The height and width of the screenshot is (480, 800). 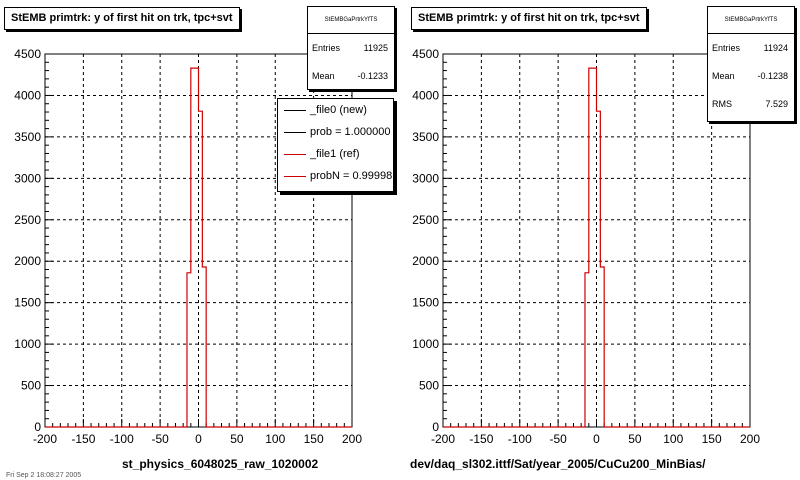 What do you see at coordinates (27, 54) in the screenshot?
I see `left-y-tick-label: 4500` at bounding box center [27, 54].